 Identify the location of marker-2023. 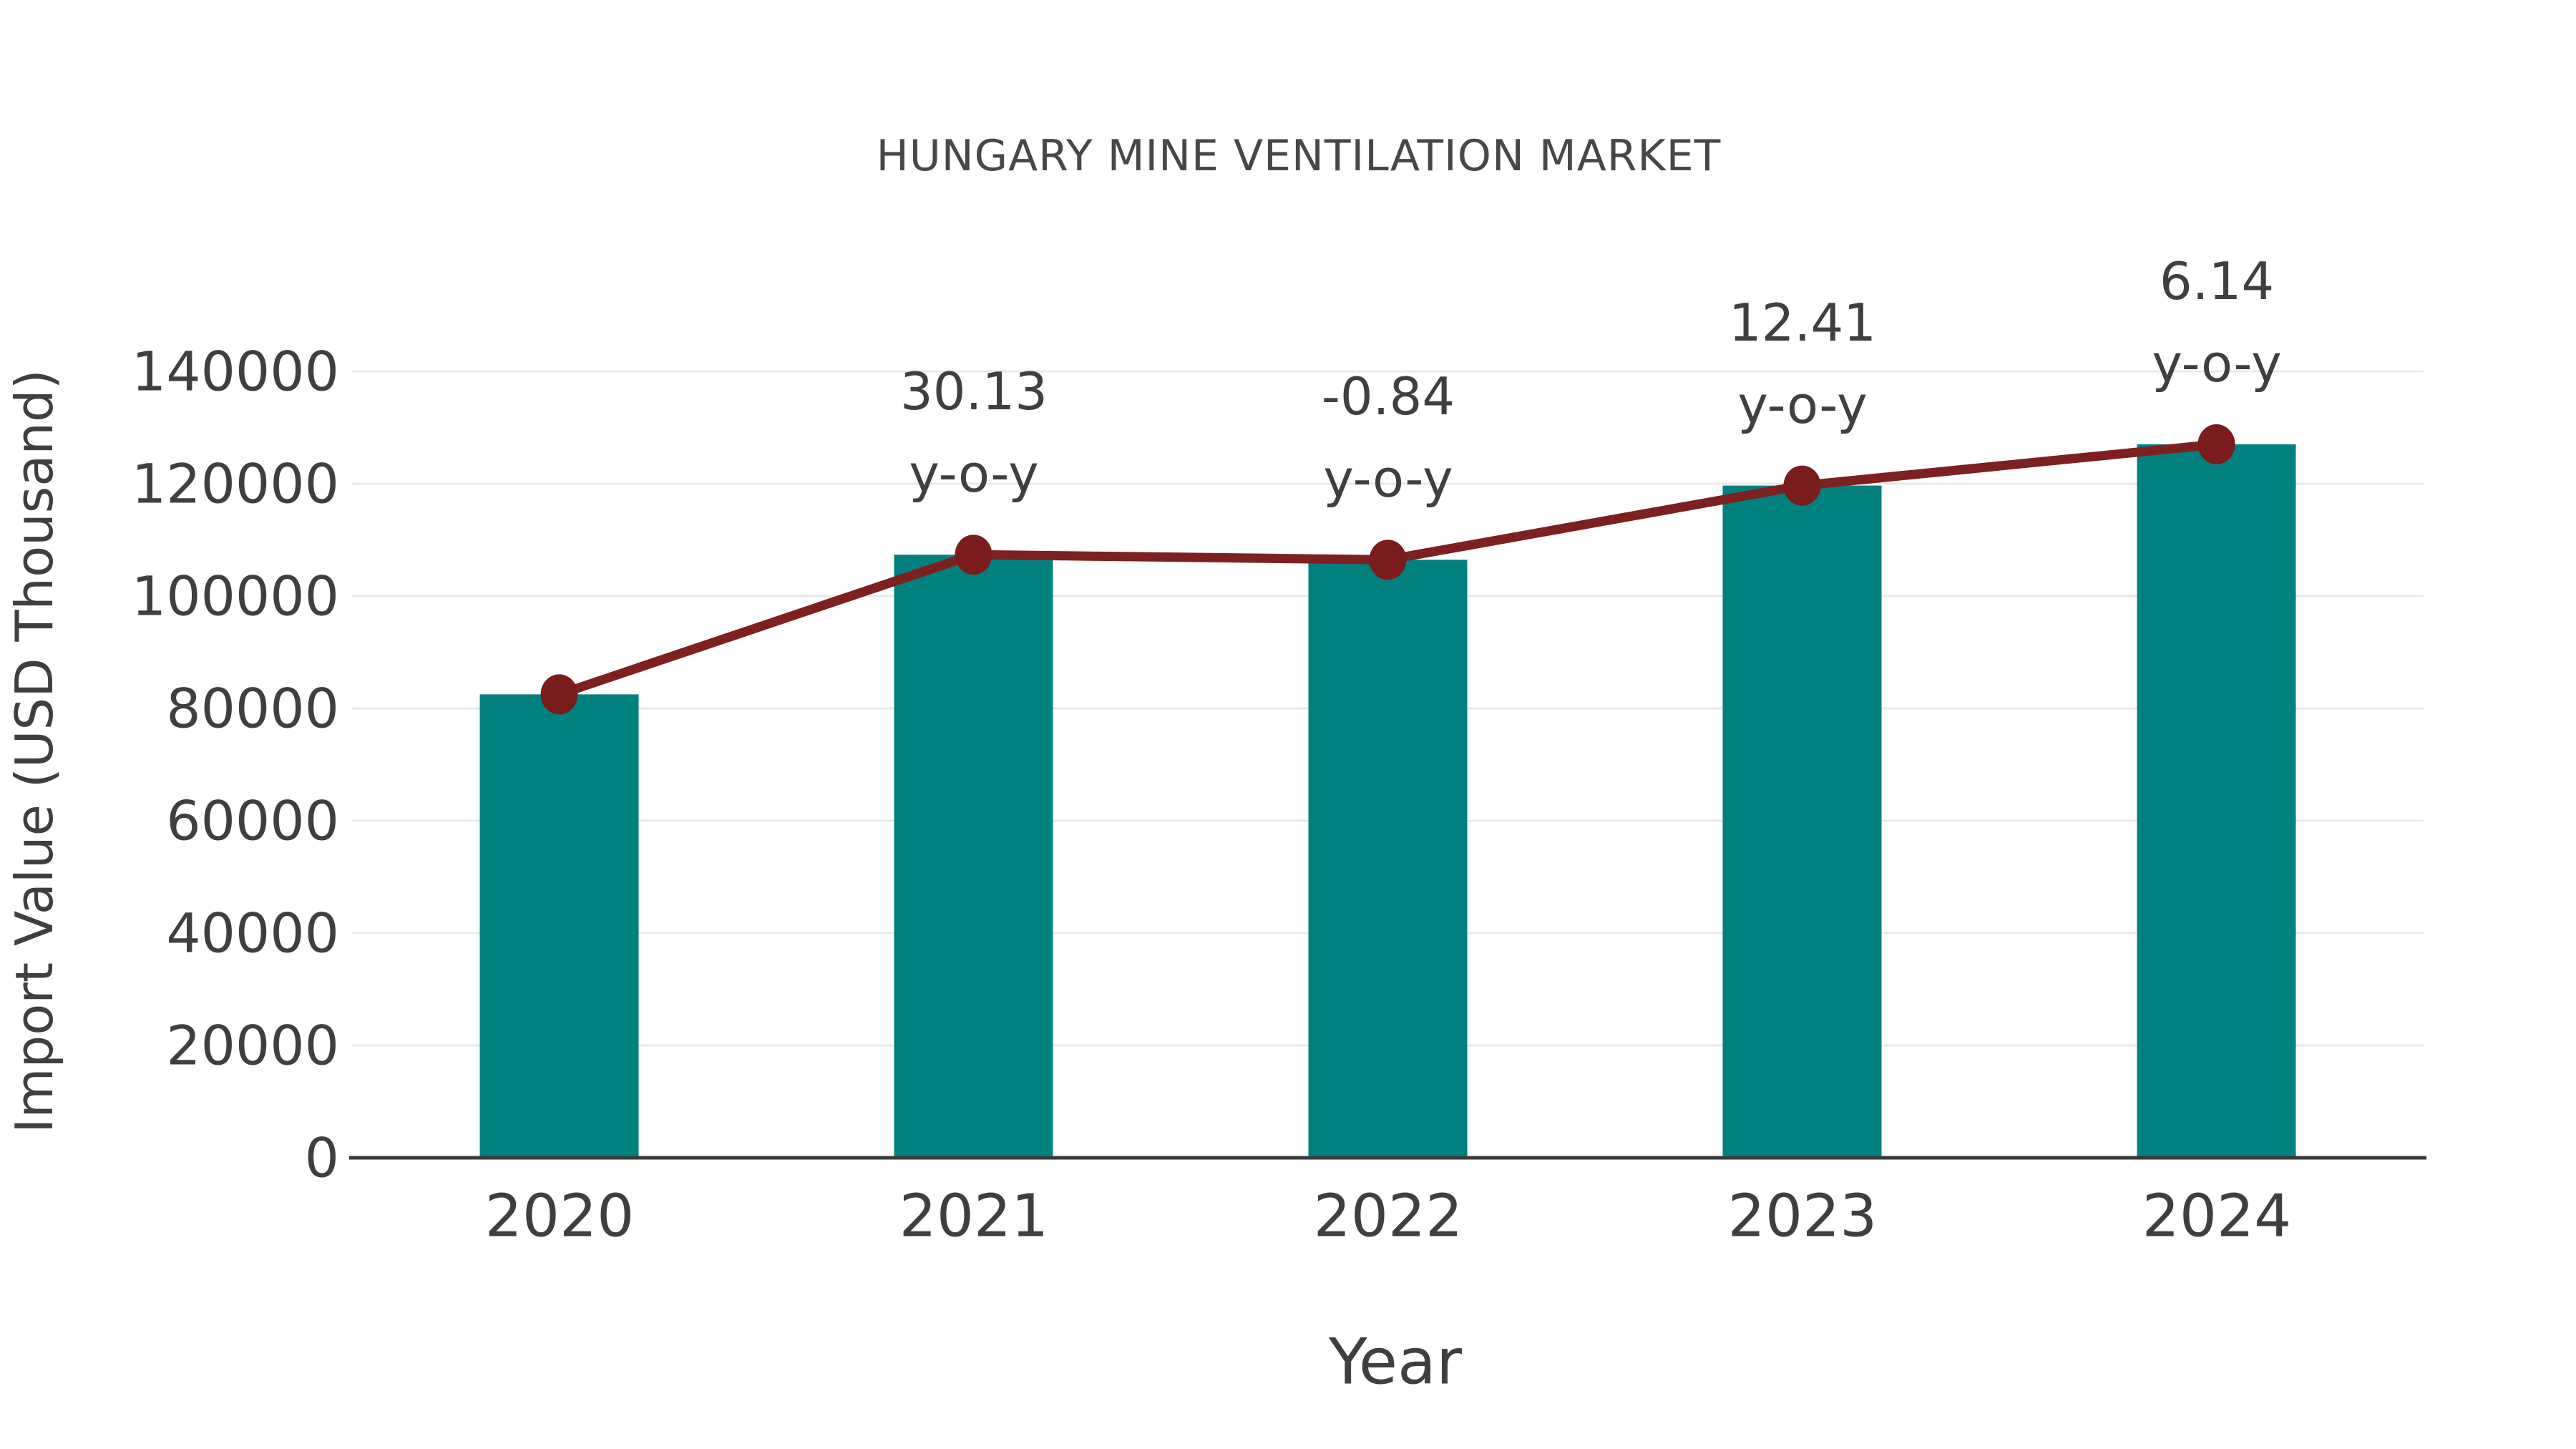
(1802, 485).